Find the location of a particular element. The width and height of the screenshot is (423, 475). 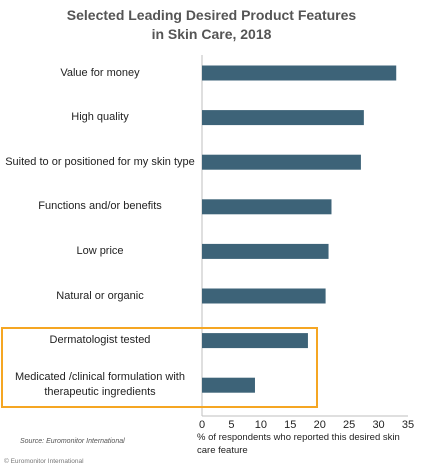

x-tick-label: 10 is located at coordinates (260, 425).